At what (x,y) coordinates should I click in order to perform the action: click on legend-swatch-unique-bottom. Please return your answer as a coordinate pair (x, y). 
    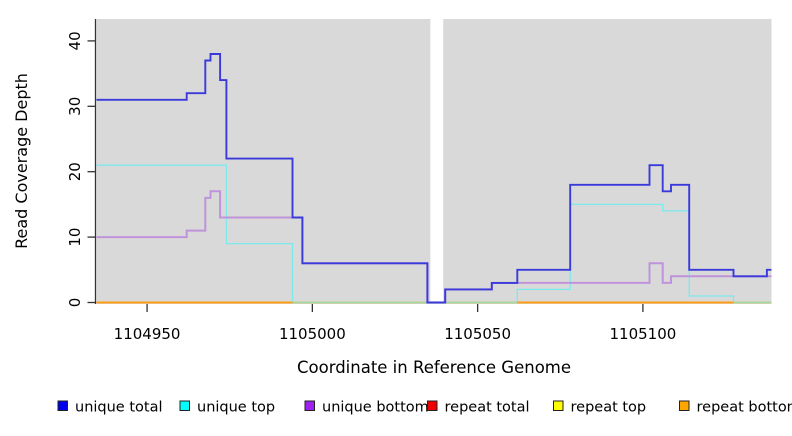
    Looking at the image, I should click on (310, 406).